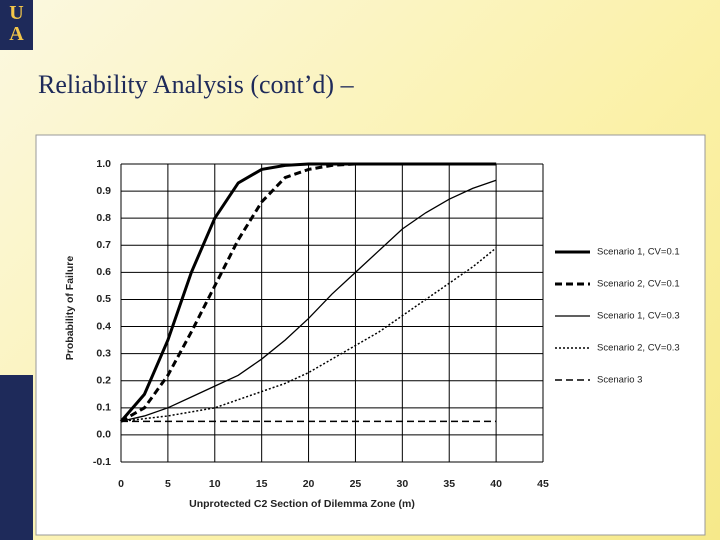 This screenshot has height=540, width=720. I want to click on legend-label: Scenario 1, CV=0.1, so click(638, 252).